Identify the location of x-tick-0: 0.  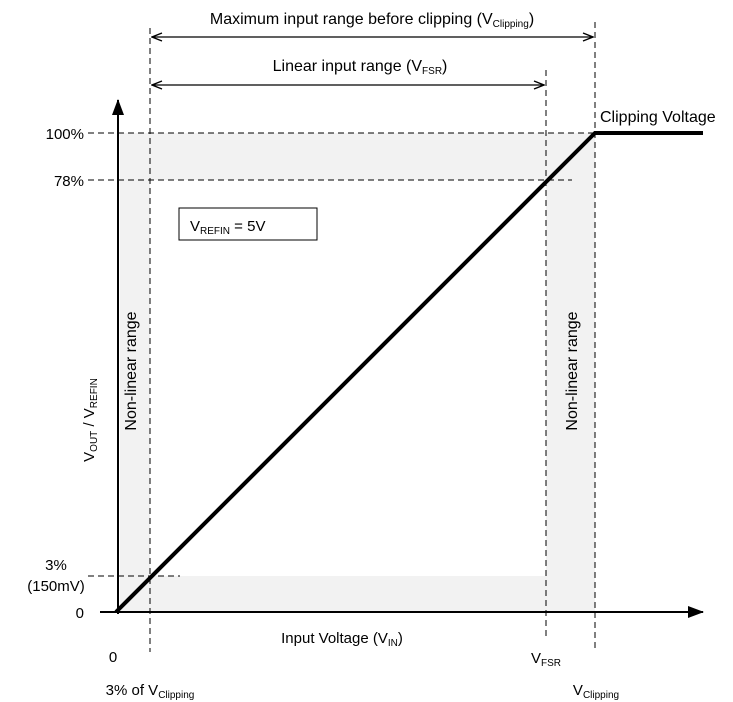
(113, 657).